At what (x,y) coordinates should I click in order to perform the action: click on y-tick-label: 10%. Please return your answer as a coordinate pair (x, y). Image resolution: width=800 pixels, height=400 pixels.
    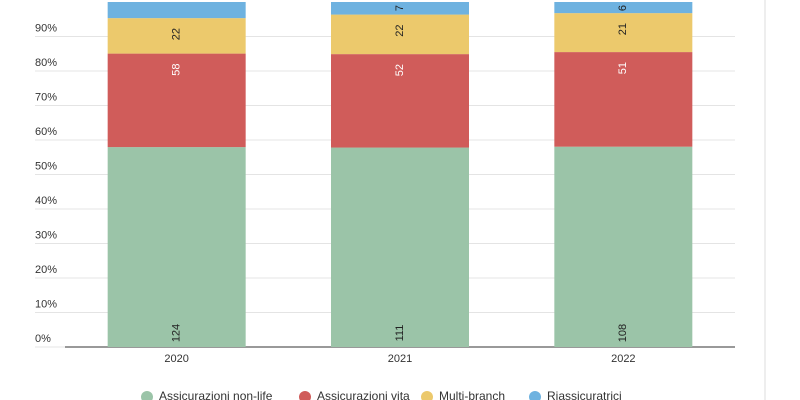
    Looking at the image, I should click on (46, 304).